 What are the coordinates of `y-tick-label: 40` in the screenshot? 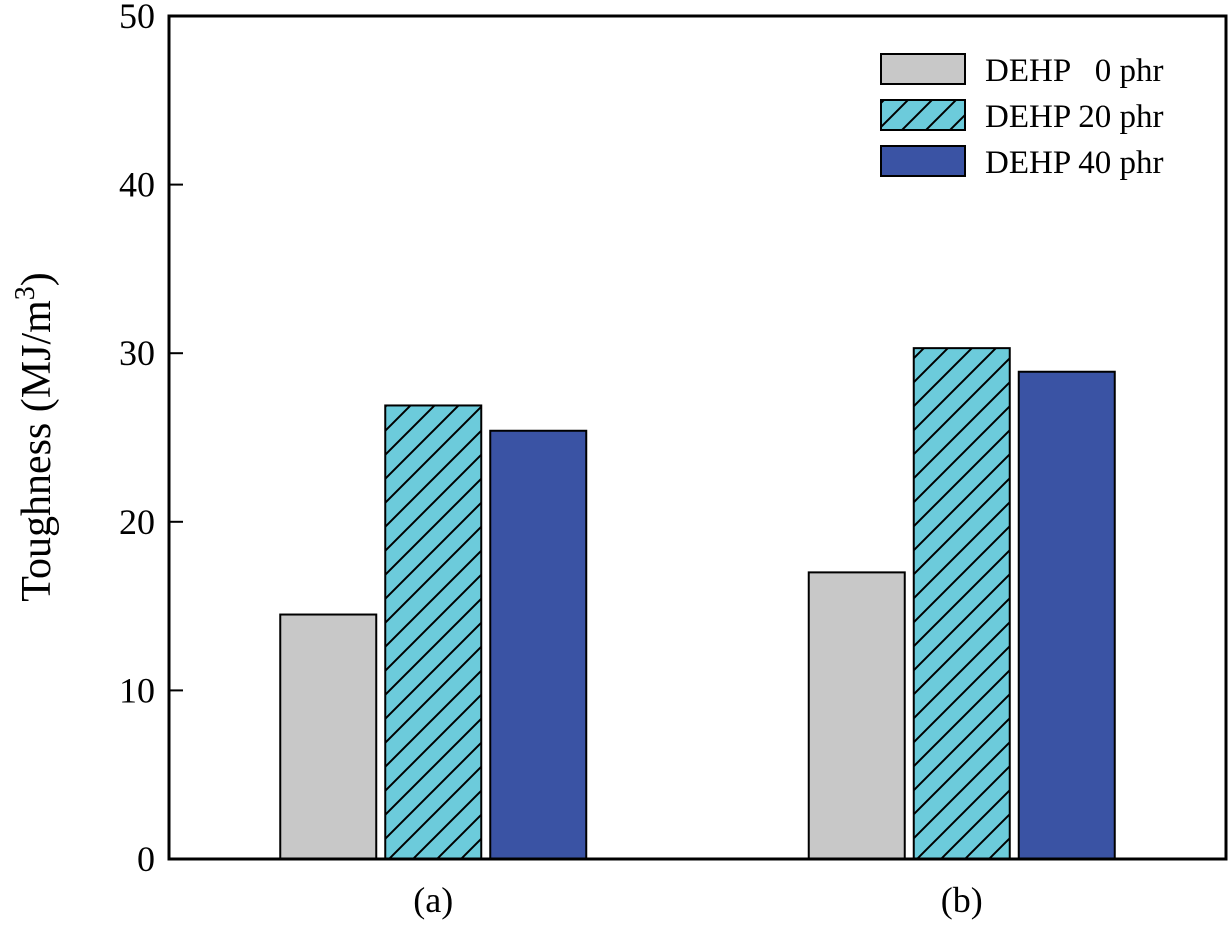 It's located at (137, 185).